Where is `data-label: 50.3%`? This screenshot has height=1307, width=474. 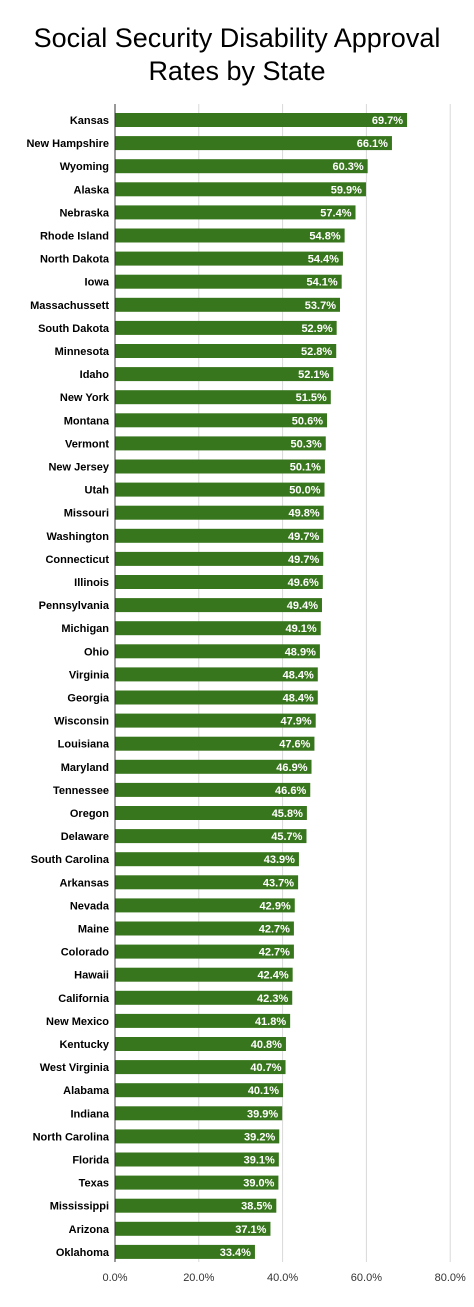
data-label: 50.3% is located at coordinates (306, 444).